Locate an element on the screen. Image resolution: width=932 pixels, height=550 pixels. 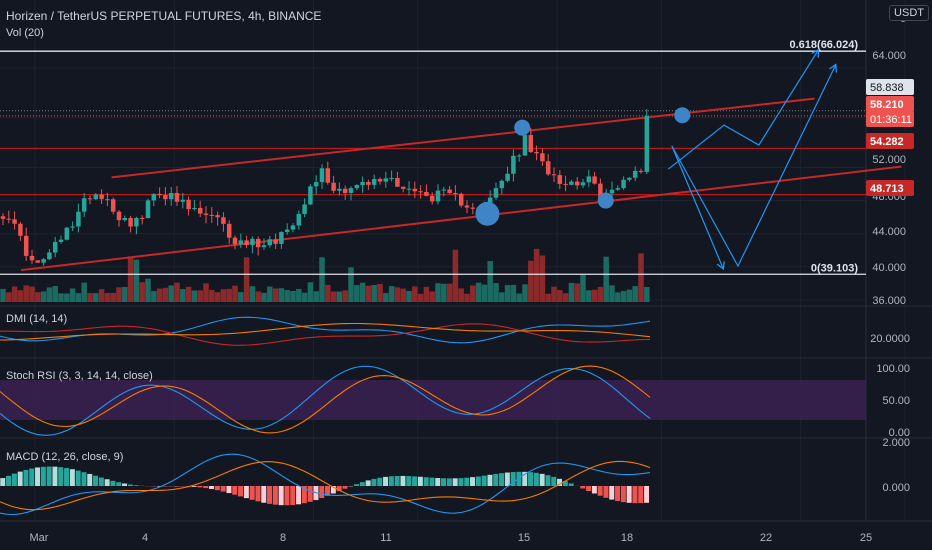
price-tag-3: 54.282 is located at coordinates (887, 142).